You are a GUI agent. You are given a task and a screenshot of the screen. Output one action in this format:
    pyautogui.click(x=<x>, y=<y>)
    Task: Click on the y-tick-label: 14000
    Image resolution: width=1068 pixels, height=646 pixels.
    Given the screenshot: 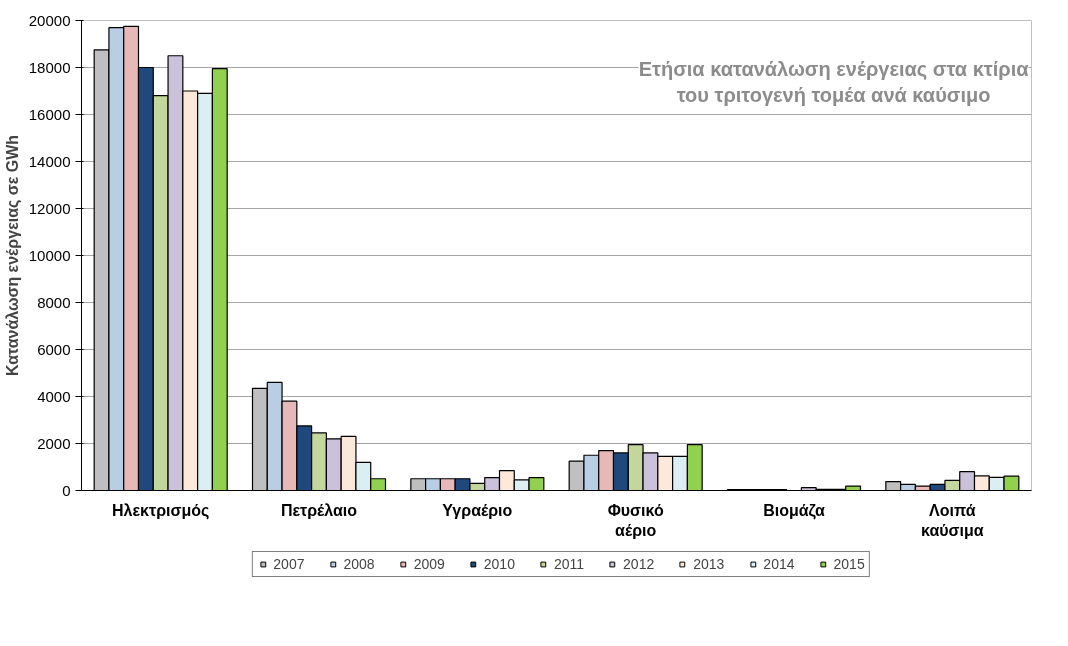 What is the action you would take?
    pyautogui.click(x=49, y=161)
    